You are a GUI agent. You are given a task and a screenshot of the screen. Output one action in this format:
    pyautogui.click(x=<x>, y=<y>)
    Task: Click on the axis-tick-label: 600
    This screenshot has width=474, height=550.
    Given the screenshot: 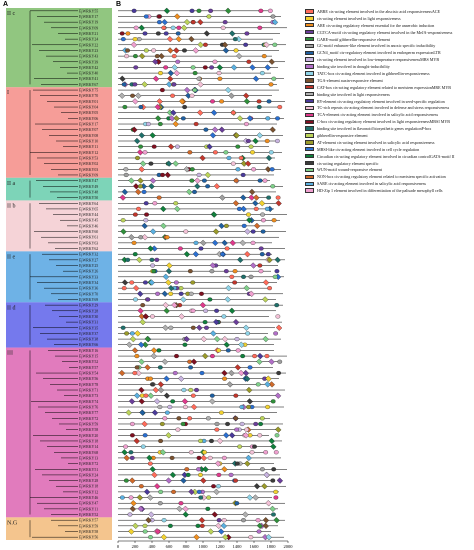 What is the action you would take?
    pyautogui.click(x=170, y=546)
    